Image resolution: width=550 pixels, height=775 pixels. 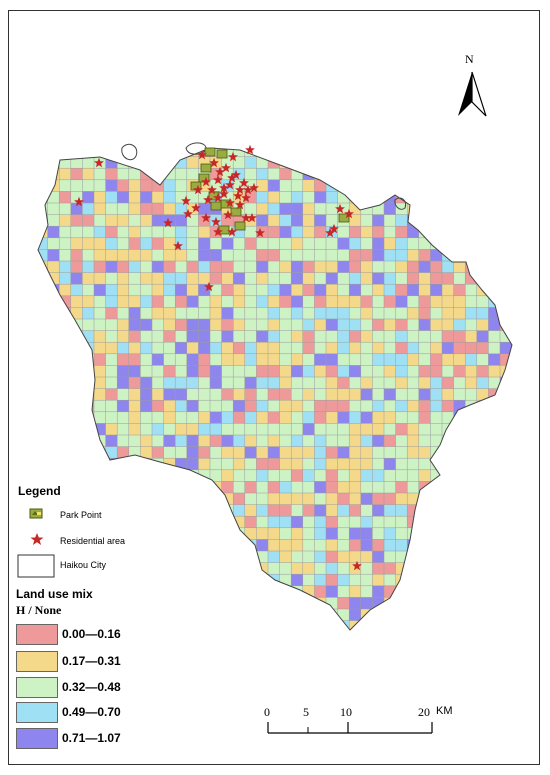 What do you see at coordinates (400, 203) in the screenshot?
I see `island-outline` at bounding box center [400, 203].